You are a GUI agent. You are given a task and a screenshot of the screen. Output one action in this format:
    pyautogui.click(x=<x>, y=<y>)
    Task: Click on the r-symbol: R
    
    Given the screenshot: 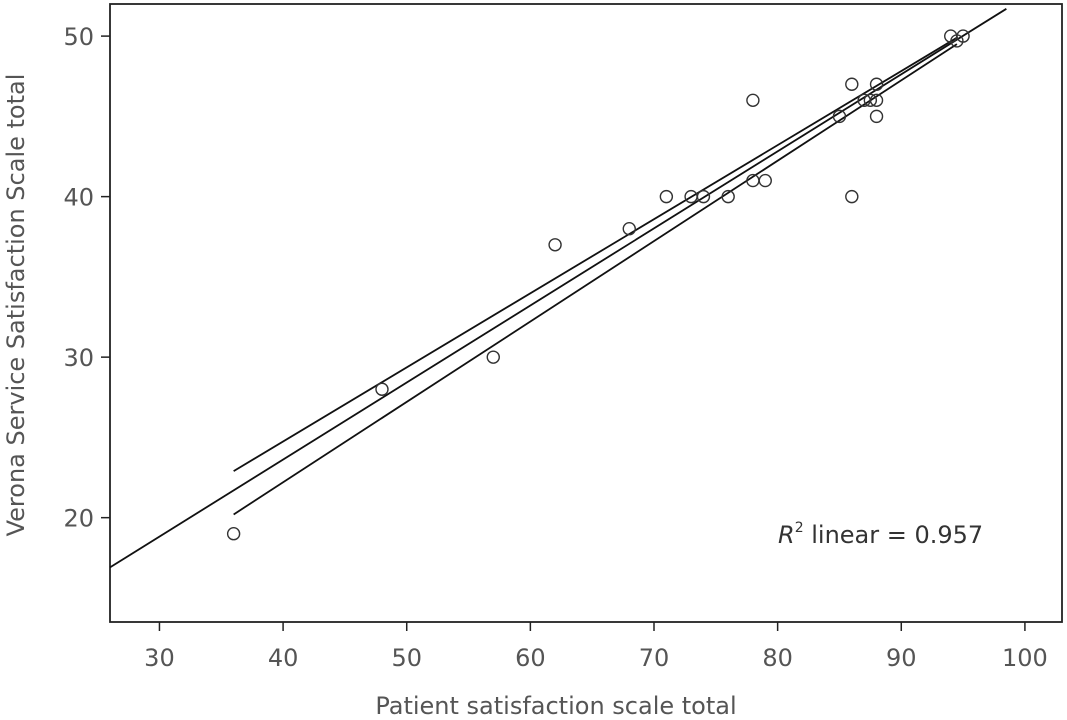 What is the action you would take?
    pyautogui.click(x=786, y=535)
    